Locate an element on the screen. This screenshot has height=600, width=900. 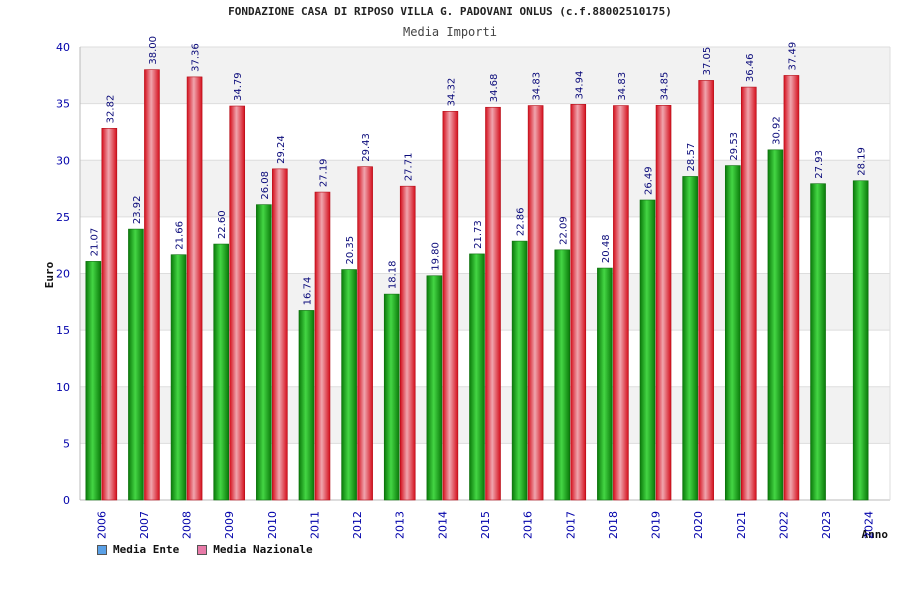
bar-value-label: 34.79 is located at coordinates (238, 86).